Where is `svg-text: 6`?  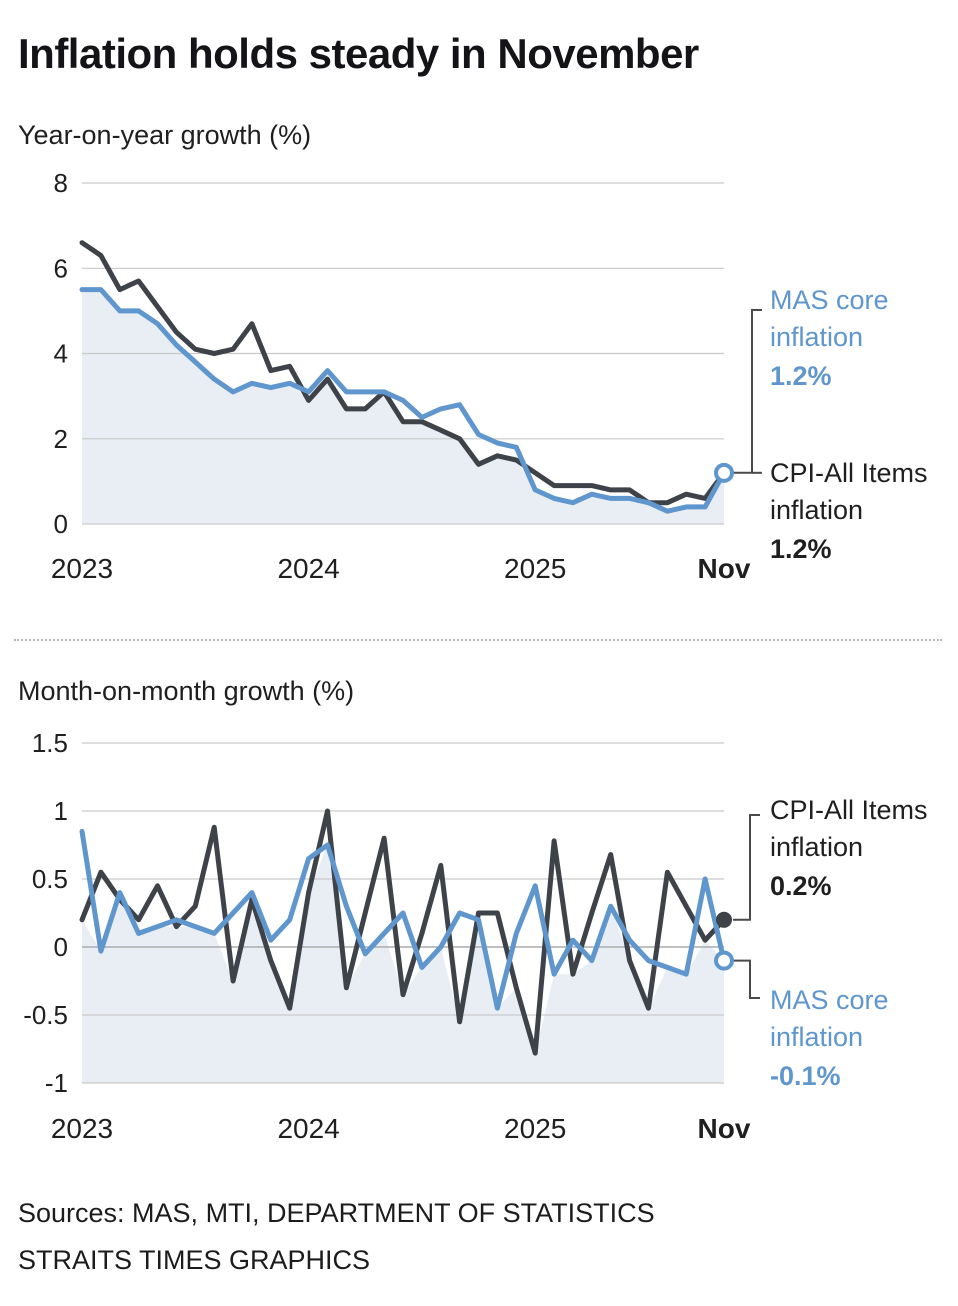 svg-text: 6 is located at coordinates (61, 268).